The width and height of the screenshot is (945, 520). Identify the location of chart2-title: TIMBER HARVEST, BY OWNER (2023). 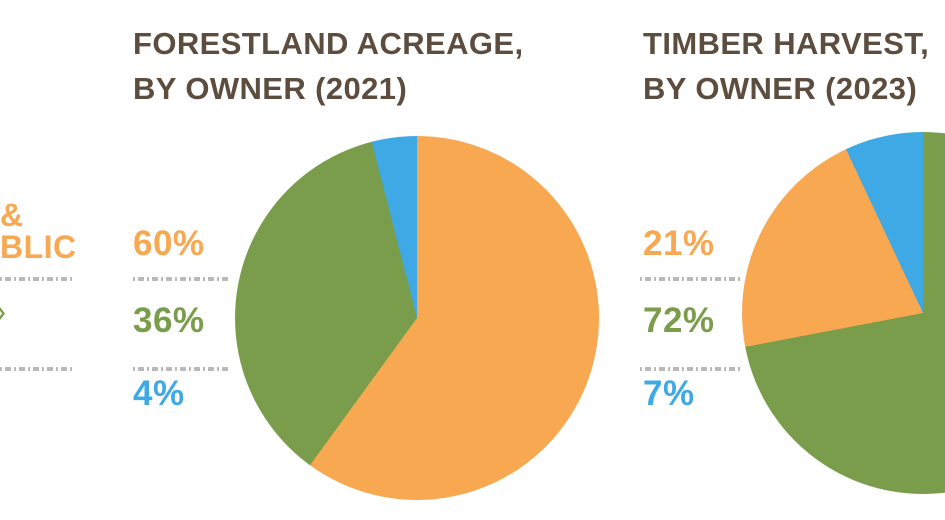
(786, 66).